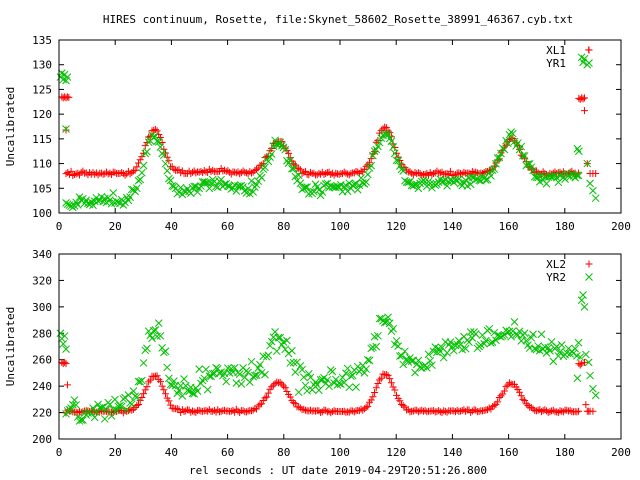  Describe the element at coordinates (42, 360) in the screenshot. I see `y-tick-label: 260` at that location.